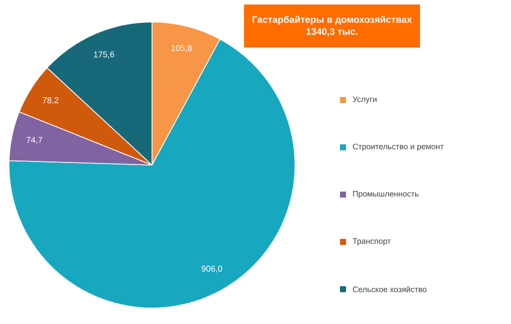 The width and height of the screenshot is (511, 324). What do you see at coordinates (212, 269) in the screenshot?
I see `data-label: 906,0` at bounding box center [212, 269].